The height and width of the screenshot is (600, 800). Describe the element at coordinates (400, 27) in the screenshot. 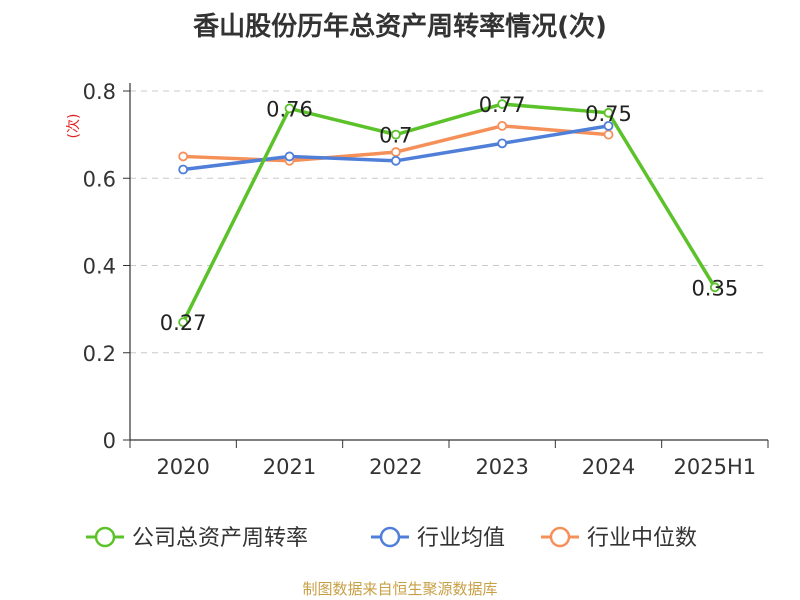

I see `chart-title: 香山股份历年总资产周转率情况(次)` at that location.